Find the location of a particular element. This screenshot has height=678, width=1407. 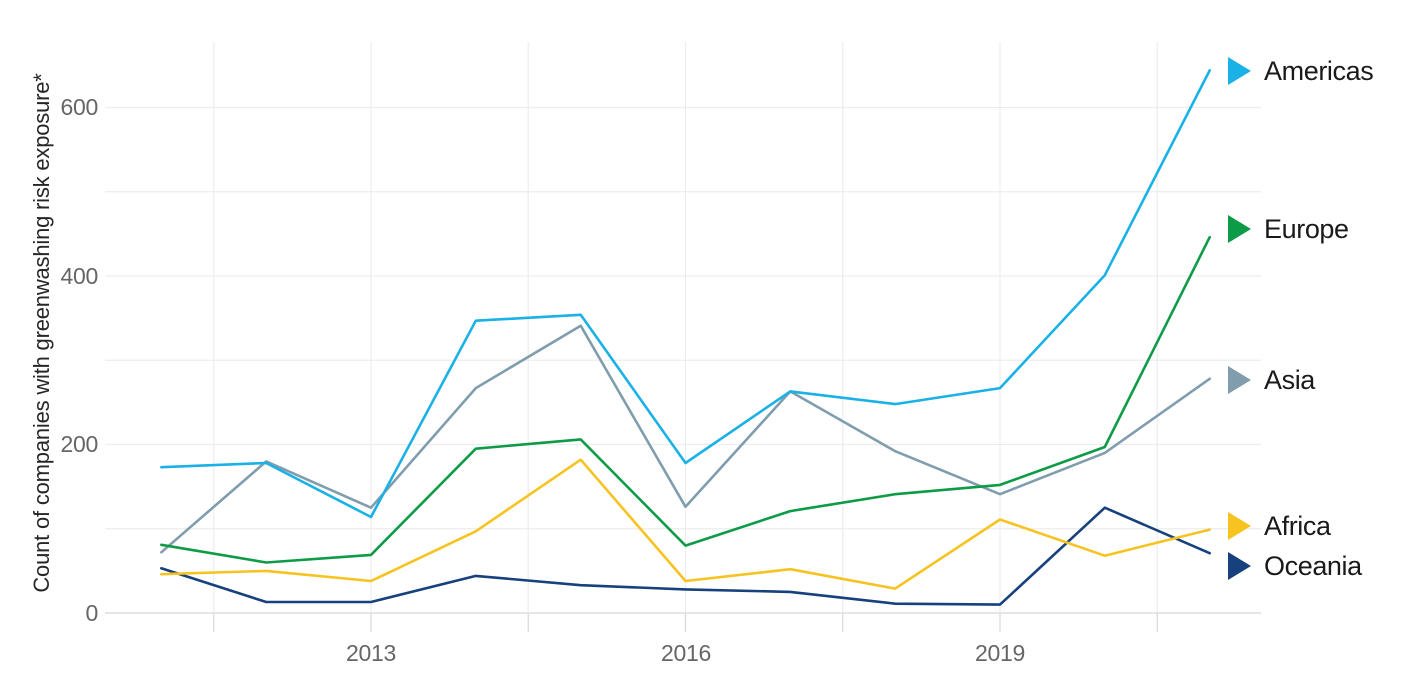

americas-arrow-icon is located at coordinates (1239, 71).